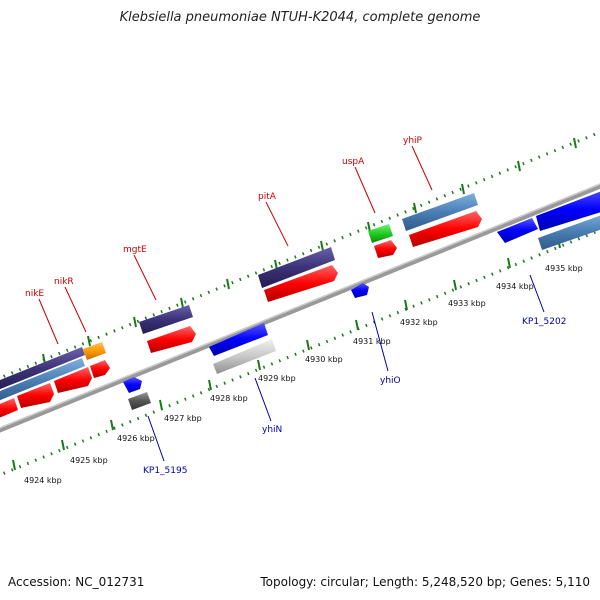 The width and height of the screenshot is (600, 600). I want to click on gene-label-yhiN: yhiN, so click(272, 430).